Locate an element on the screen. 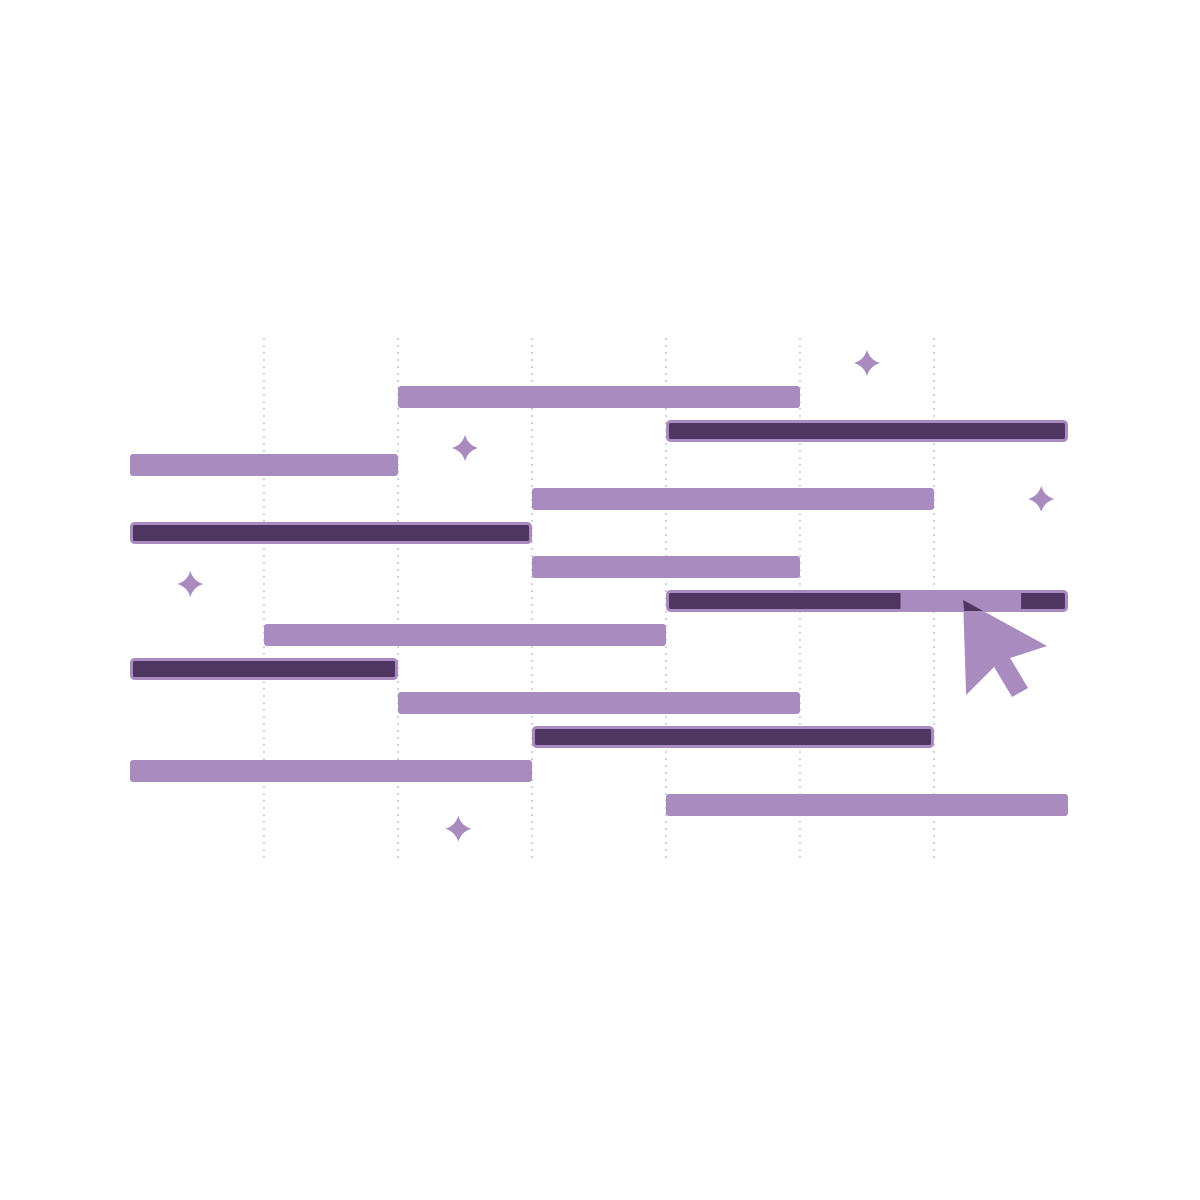  cursor-layer is located at coordinates (1005, 648).